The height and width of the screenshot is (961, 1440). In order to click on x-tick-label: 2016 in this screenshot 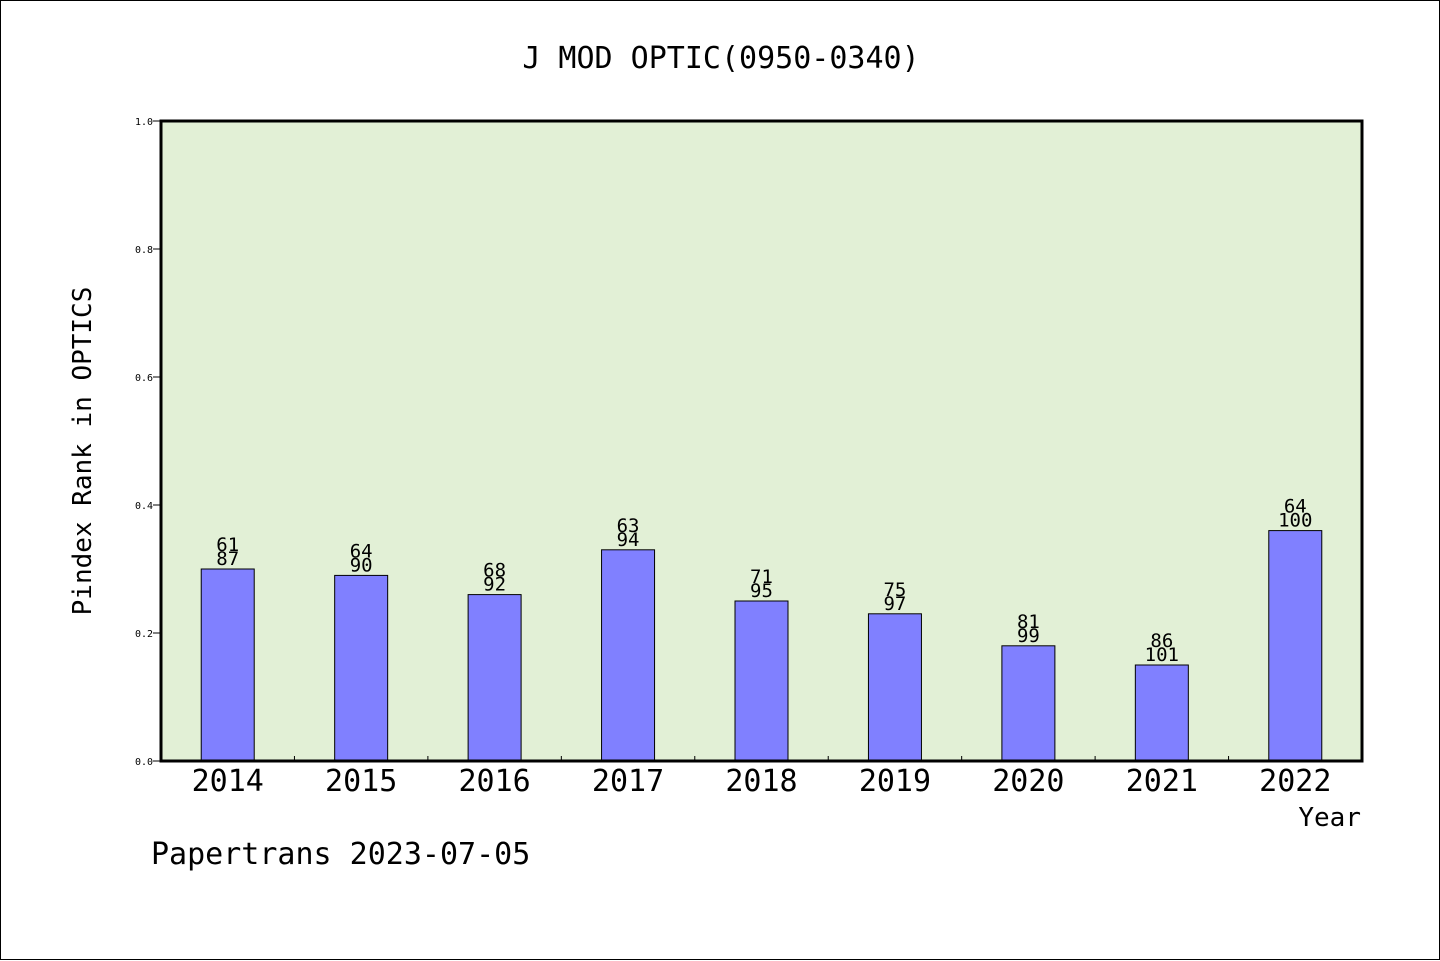, I will do `click(494, 781)`.